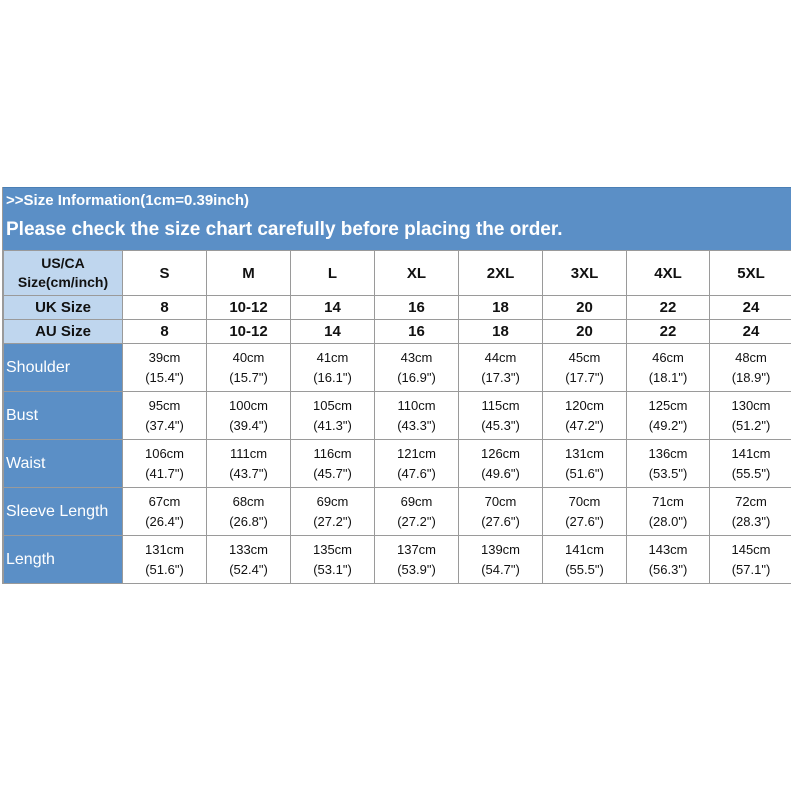  What do you see at coordinates (500, 425) in the screenshot?
I see `inch-value: (45.3")` at bounding box center [500, 425].